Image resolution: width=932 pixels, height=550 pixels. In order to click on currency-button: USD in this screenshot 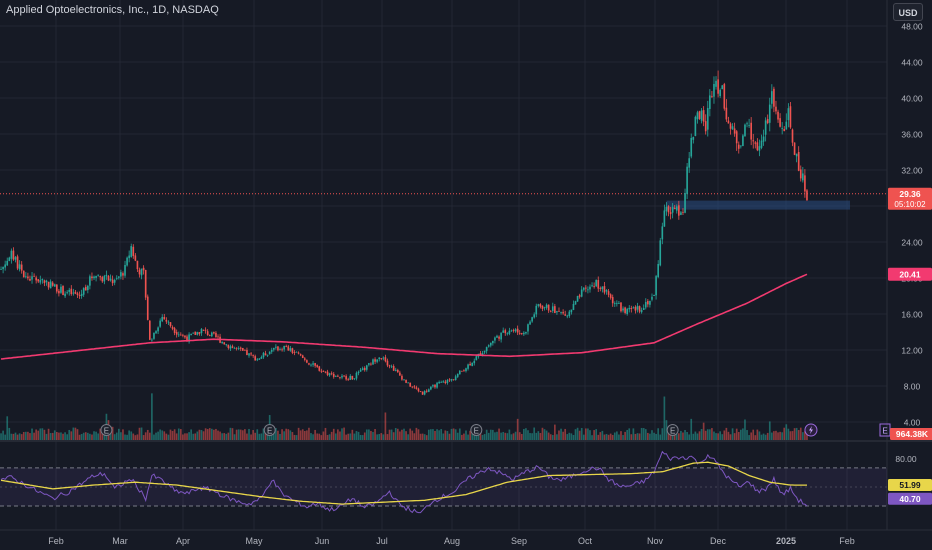, I will do `click(908, 12)`.